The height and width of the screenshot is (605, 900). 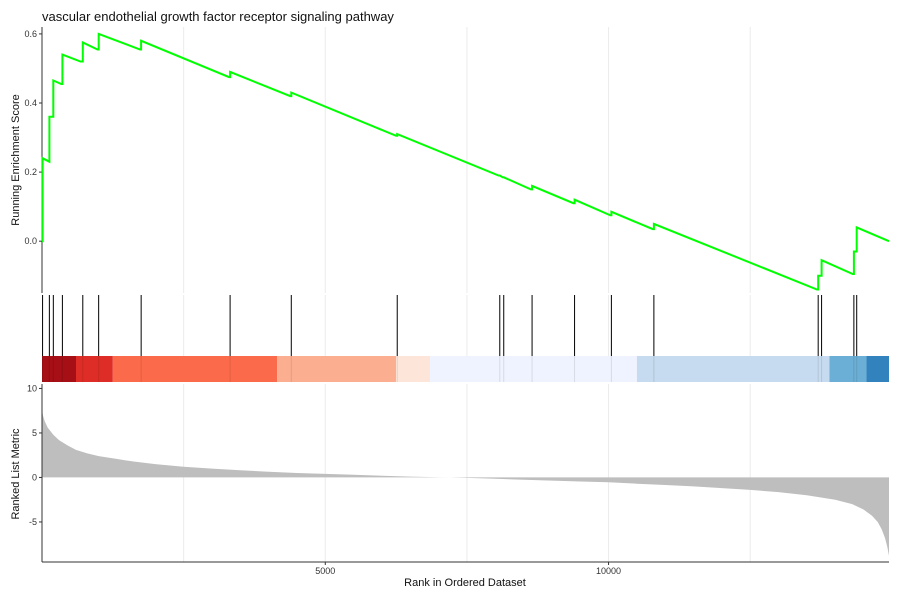 I want to click on y-tick-label: 0, so click(x=34, y=477).